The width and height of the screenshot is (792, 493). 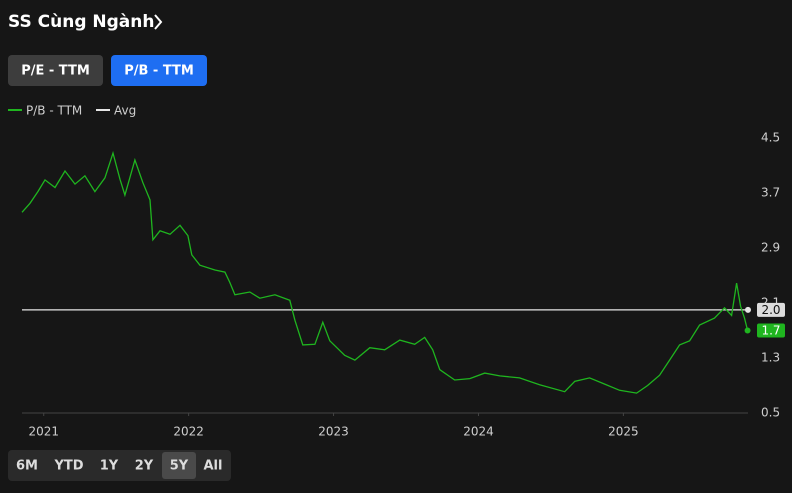 What do you see at coordinates (144, 466) in the screenshot?
I see `range-button: 2Y` at bounding box center [144, 466].